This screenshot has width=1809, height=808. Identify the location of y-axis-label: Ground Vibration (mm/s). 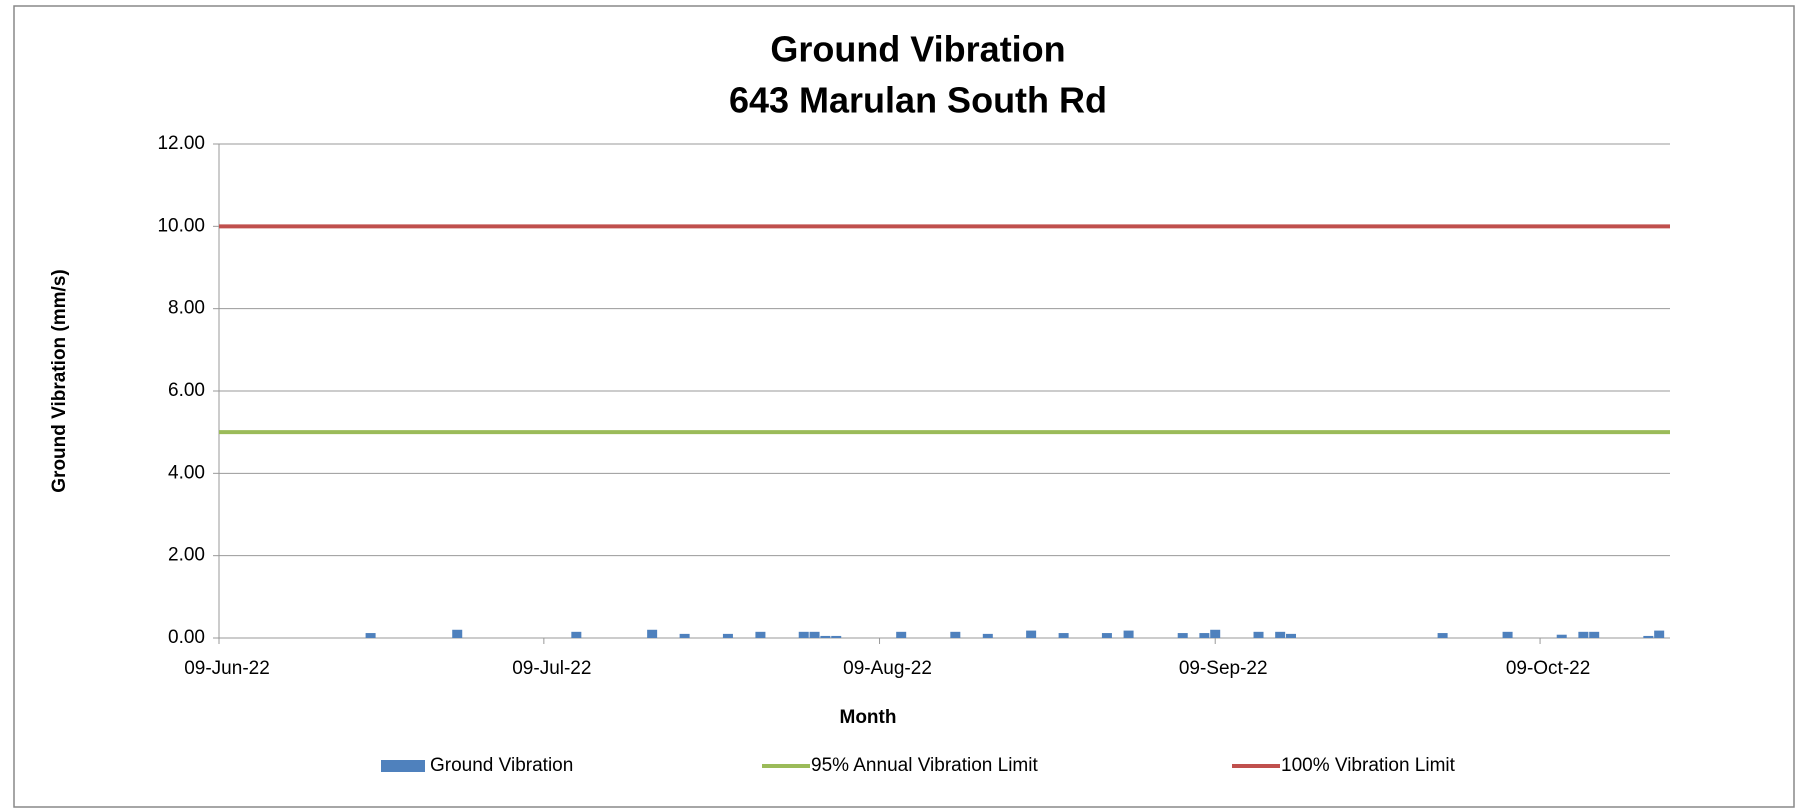
(59, 380).